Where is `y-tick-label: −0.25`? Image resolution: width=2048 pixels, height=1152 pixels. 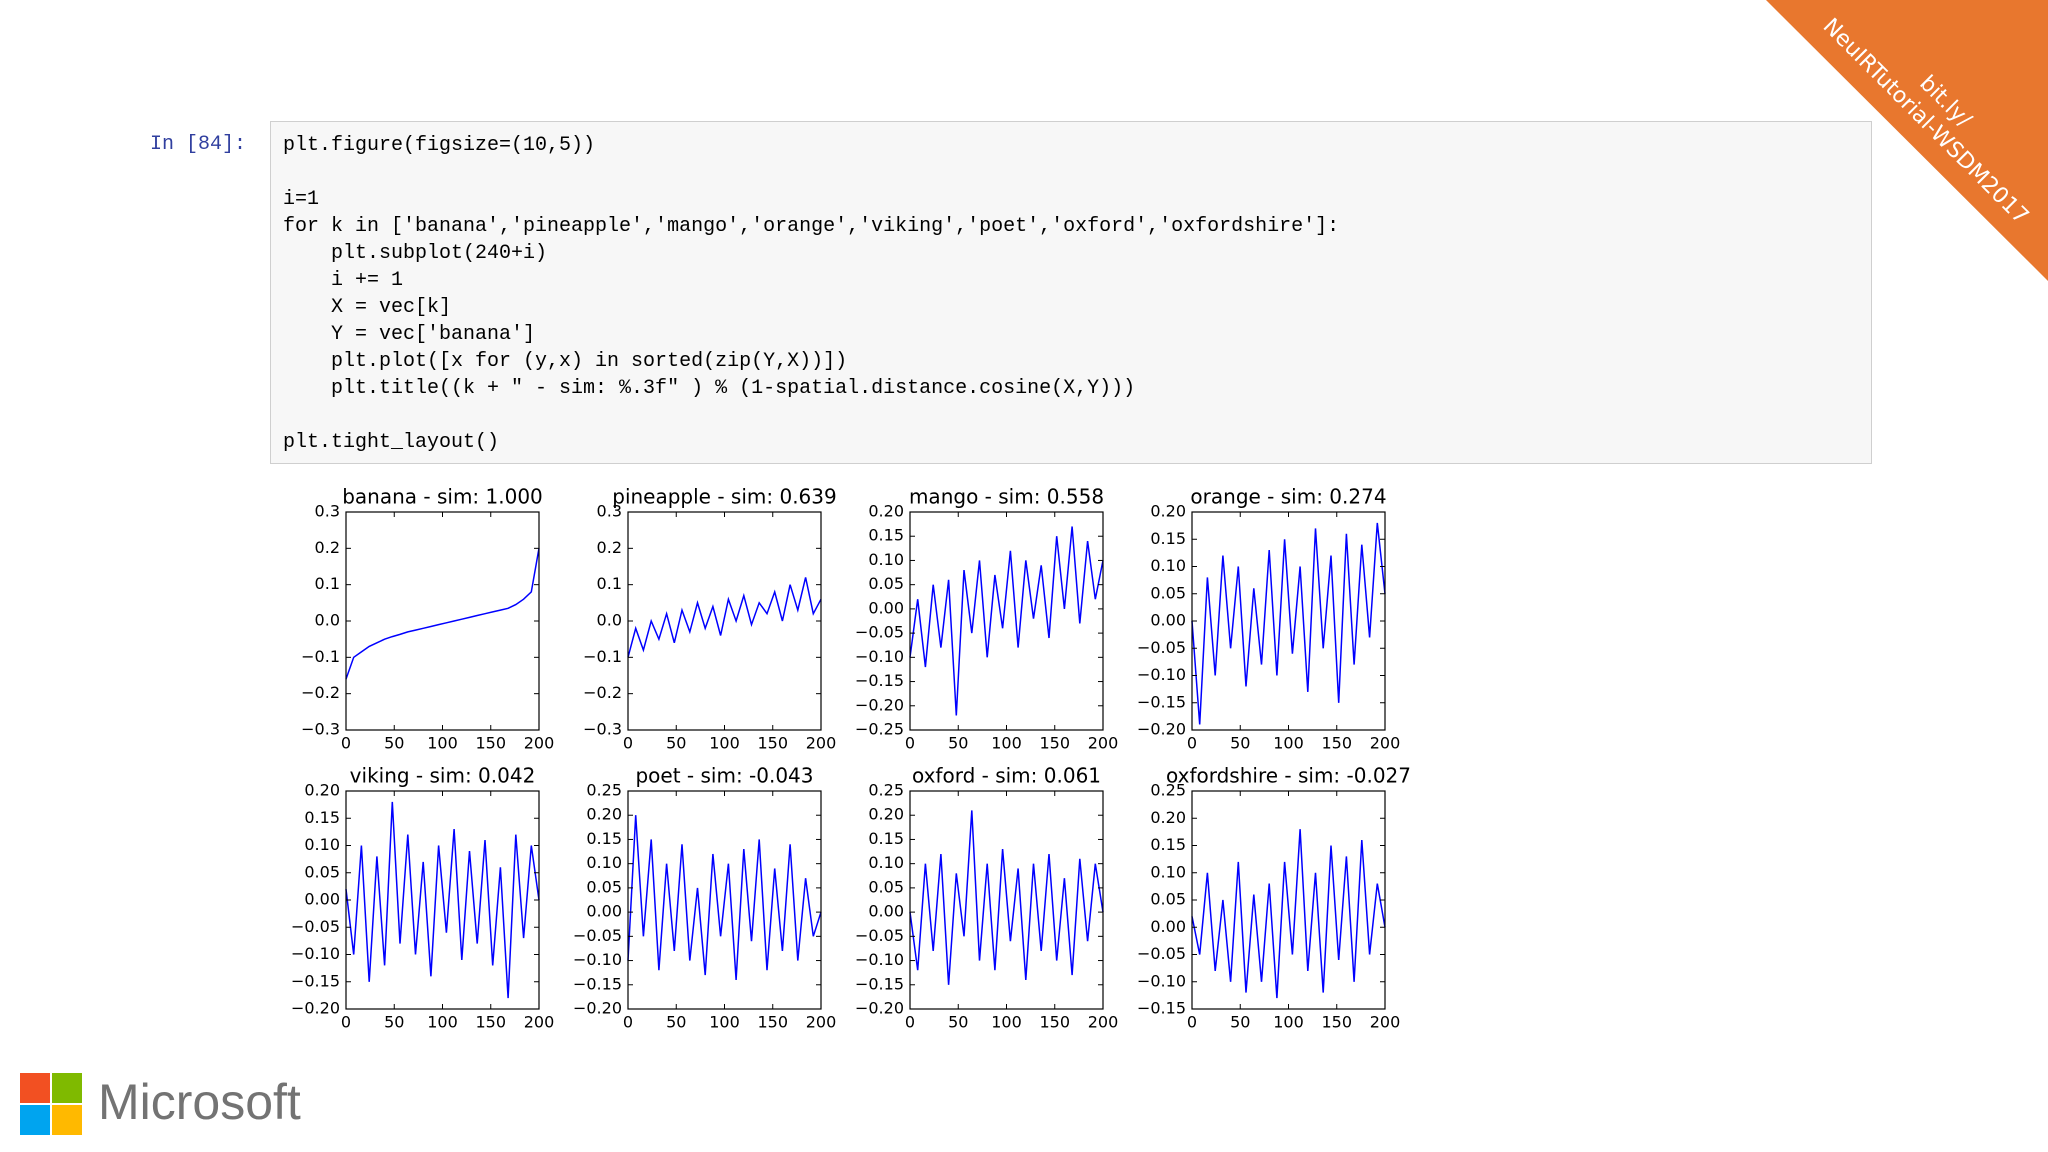
y-tick-label: −0.25 is located at coordinates (879, 729).